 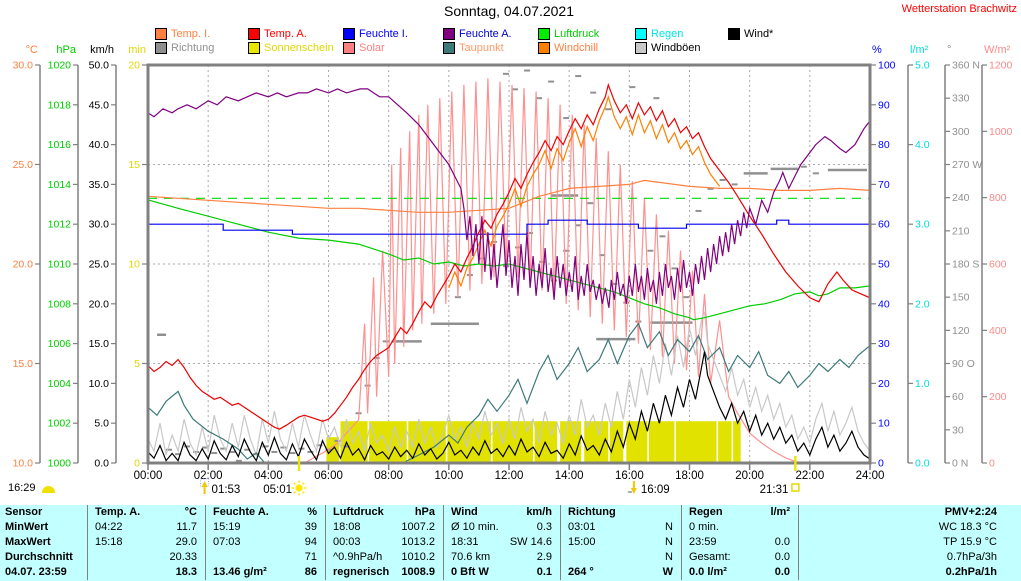 I want to click on legend-label: Windböen, so click(x=676, y=48).